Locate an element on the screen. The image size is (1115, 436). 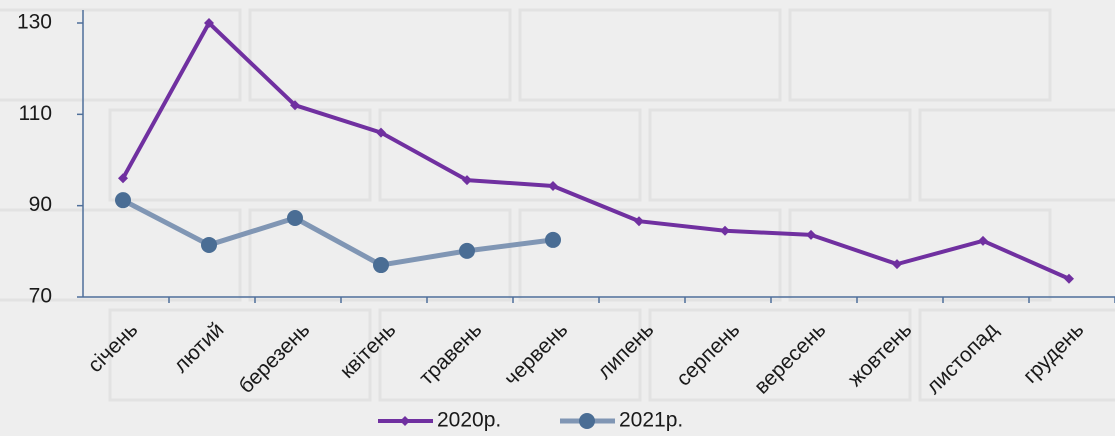
y-tick-label: 130 is located at coordinates (34, 22).